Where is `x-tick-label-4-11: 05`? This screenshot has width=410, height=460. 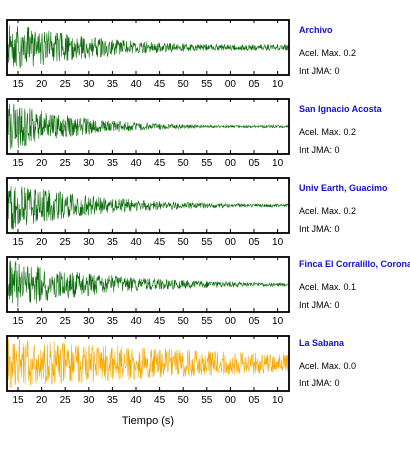
x-tick-label-4-11: 05 is located at coordinates (254, 321).